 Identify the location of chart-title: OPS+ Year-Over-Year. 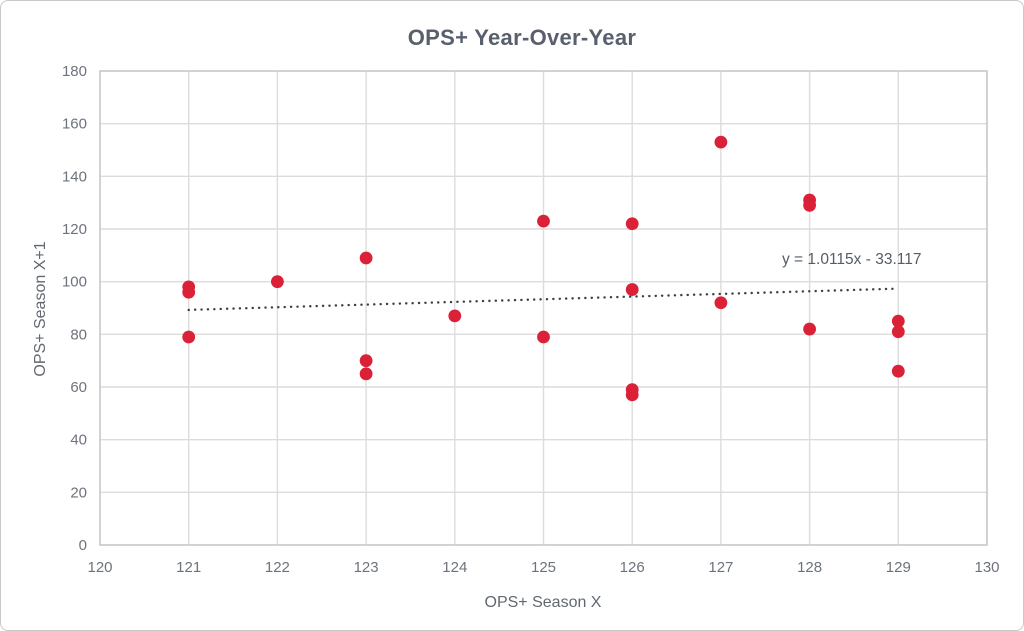
(522, 37).